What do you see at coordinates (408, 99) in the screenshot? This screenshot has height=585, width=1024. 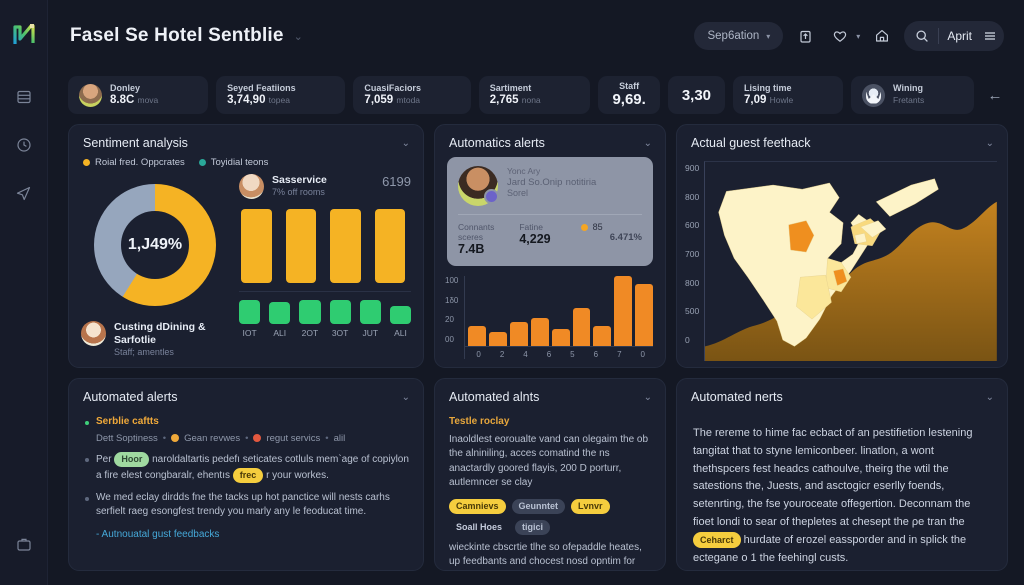 I see `kpi-unit: mtoda` at bounding box center [408, 99].